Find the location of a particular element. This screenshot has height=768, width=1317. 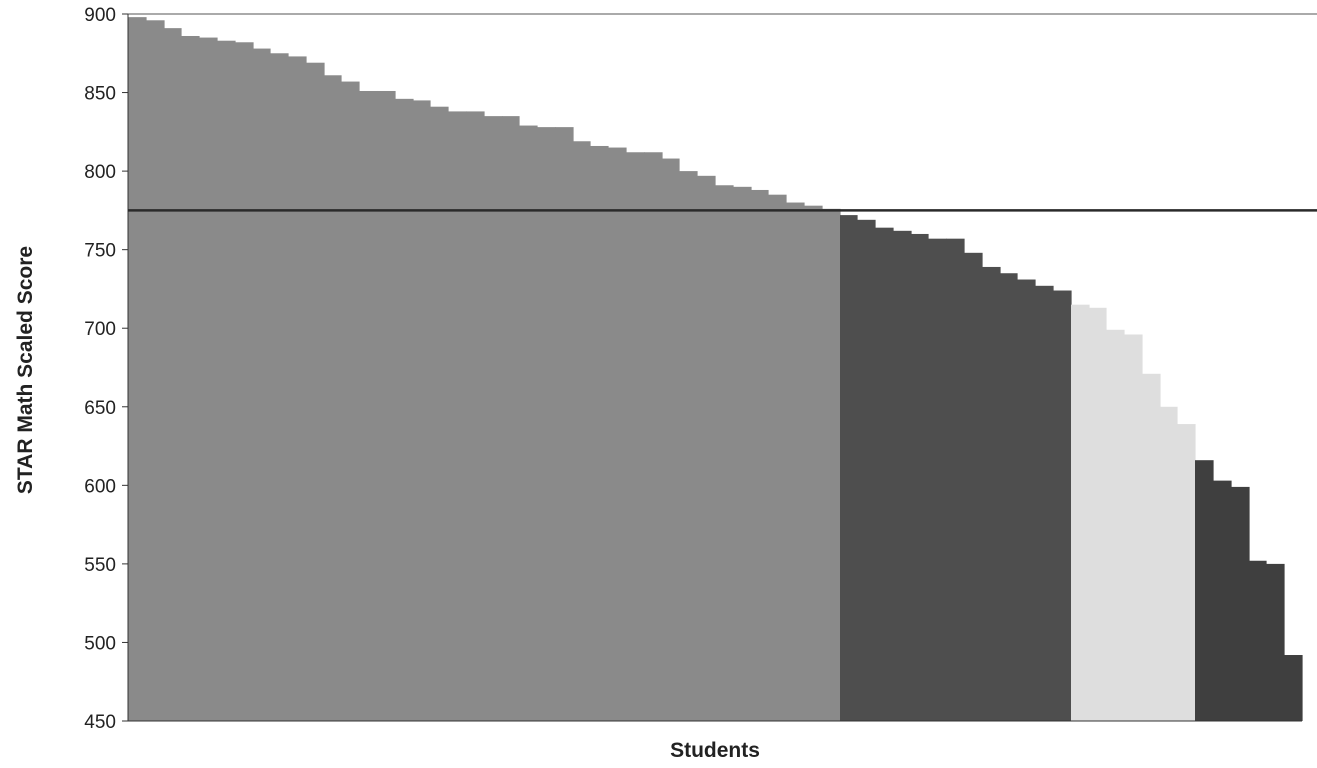

y-tick-label: 800 is located at coordinates (100, 172).